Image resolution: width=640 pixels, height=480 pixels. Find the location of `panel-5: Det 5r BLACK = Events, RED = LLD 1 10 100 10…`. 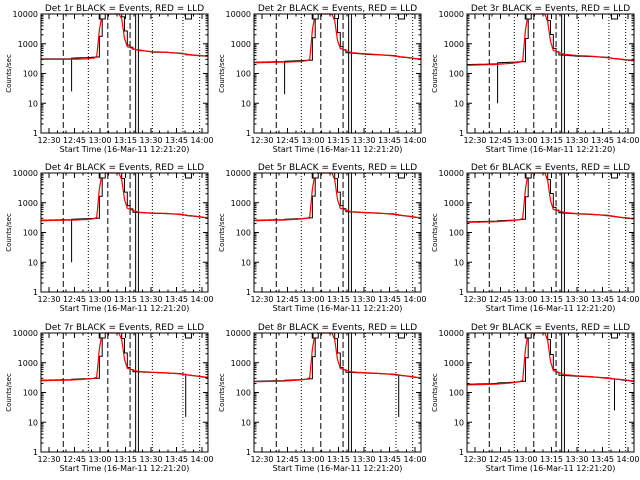

panel-5: Det 5r BLACK = Events, RED = LLD 1 10 100 10… is located at coordinates (322, 238).